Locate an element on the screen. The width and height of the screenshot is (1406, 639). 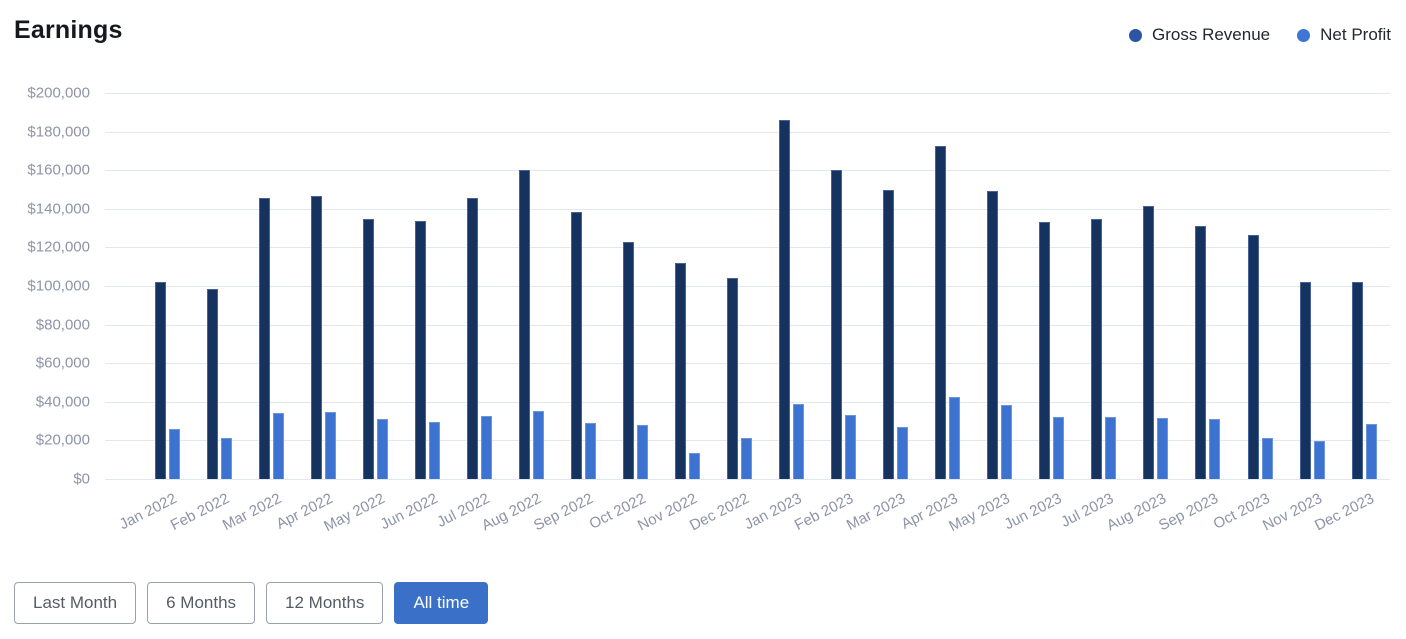
y-axis-tick-label: $20,000 is located at coordinates (62, 440).